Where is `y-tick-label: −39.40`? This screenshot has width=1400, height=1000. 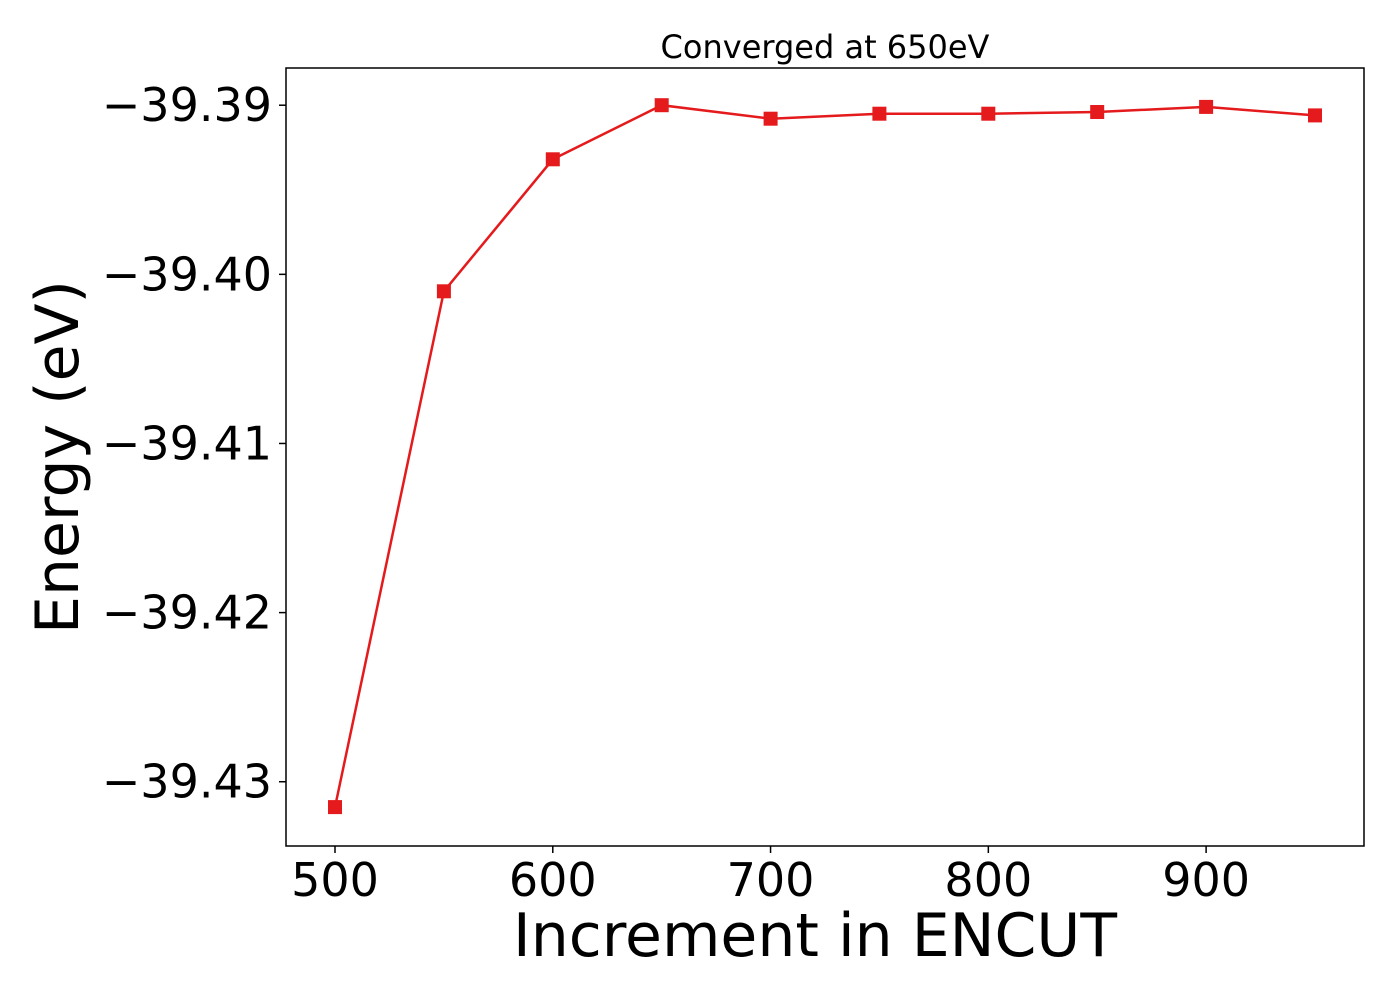
y-tick-label: −39.40 is located at coordinates (187, 274).